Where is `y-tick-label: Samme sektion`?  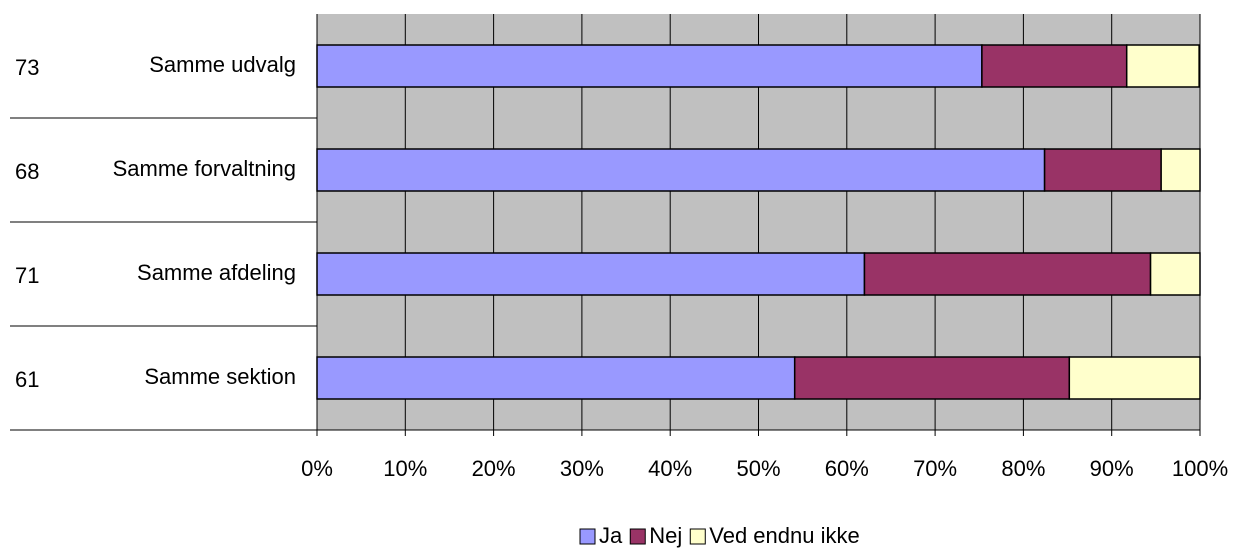
y-tick-label: Samme sektion is located at coordinates (220, 376).